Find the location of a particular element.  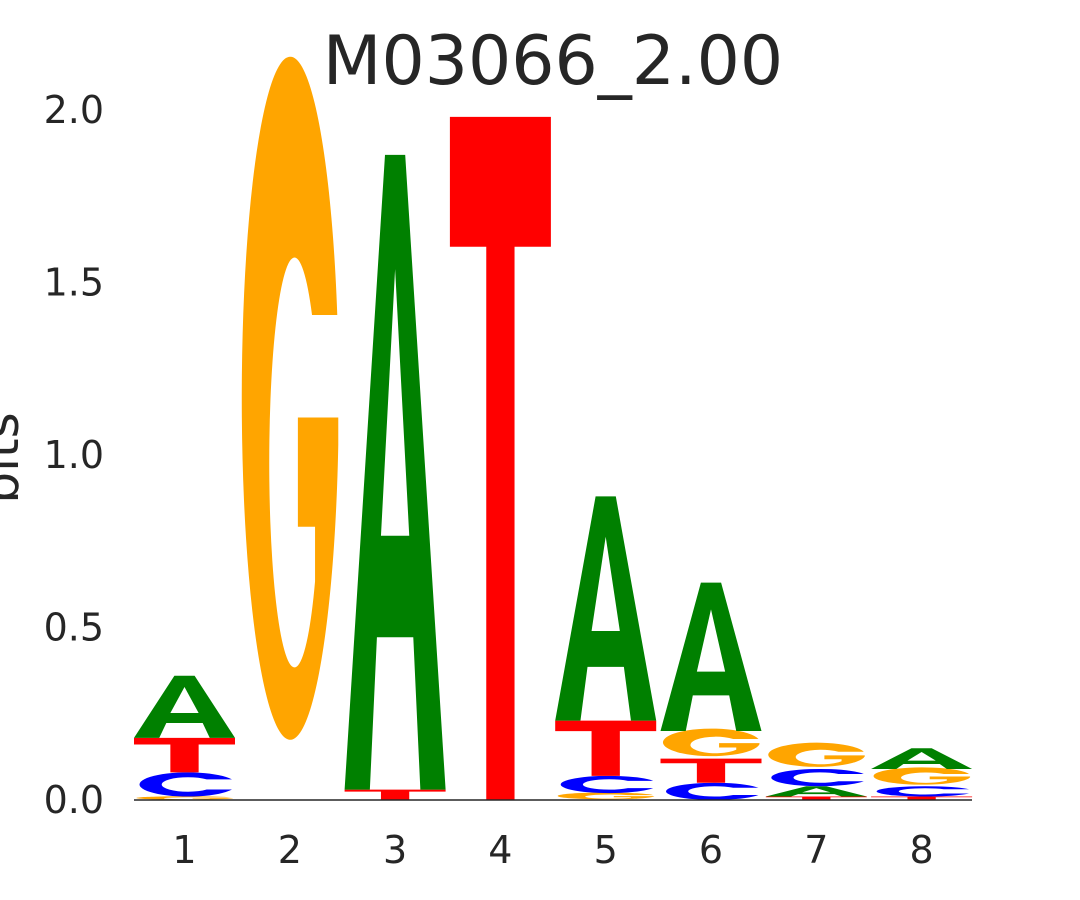

y-tick-label: 1.5 is located at coordinates (74, 283).